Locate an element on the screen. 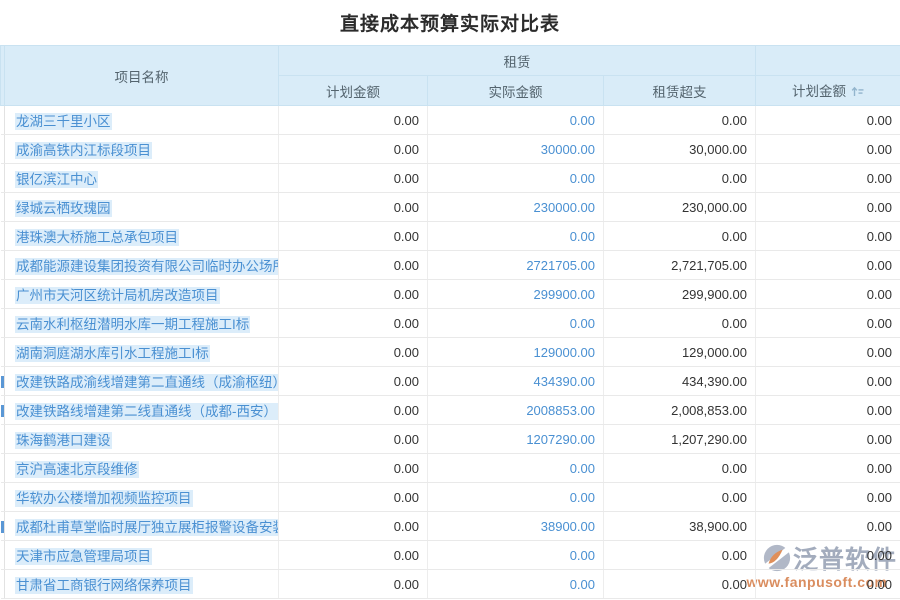  project-name-link: 湖南洞庭湖水库引水工程施工I标 is located at coordinates (112, 353).